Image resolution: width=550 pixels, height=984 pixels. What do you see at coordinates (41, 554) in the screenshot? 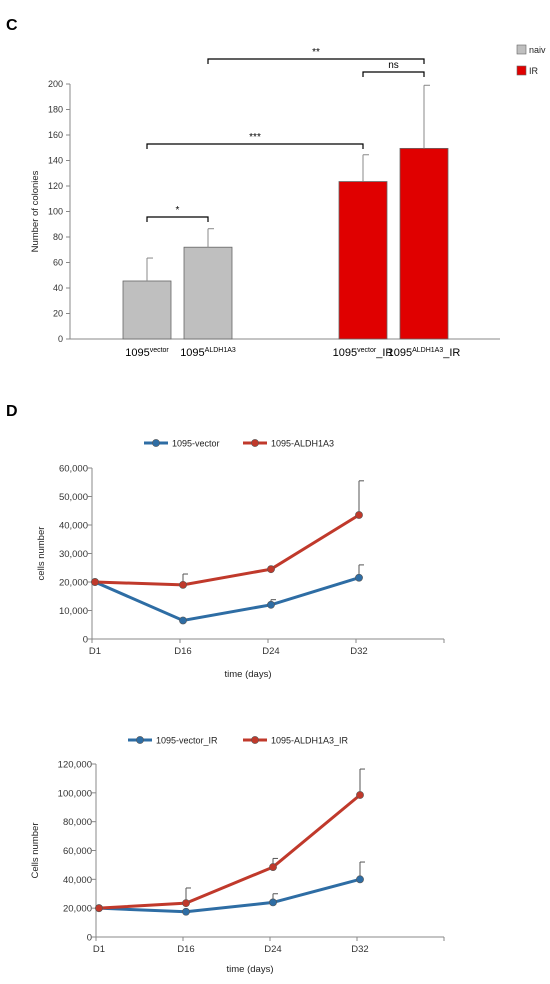
I see `y-axis-title: cells number` at bounding box center [41, 554].